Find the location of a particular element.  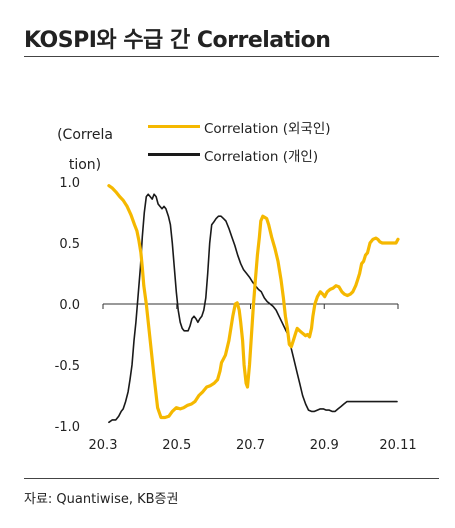

y-axis-label: (Correla tion) is located at coordinates (85, 150).